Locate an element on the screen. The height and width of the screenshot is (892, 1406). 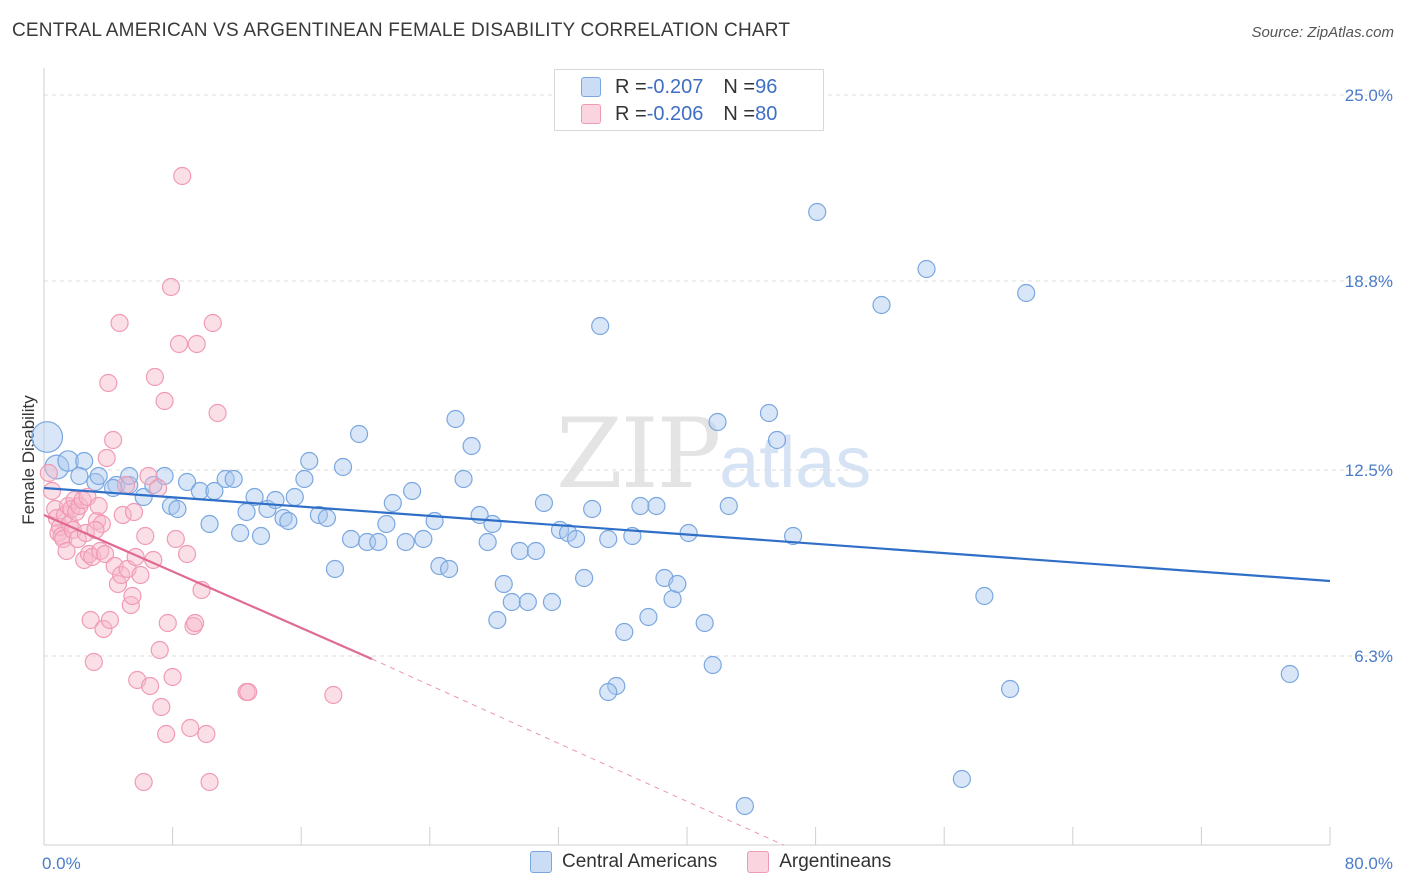
legend-n-label: N = is located at coordinates (739, 86).